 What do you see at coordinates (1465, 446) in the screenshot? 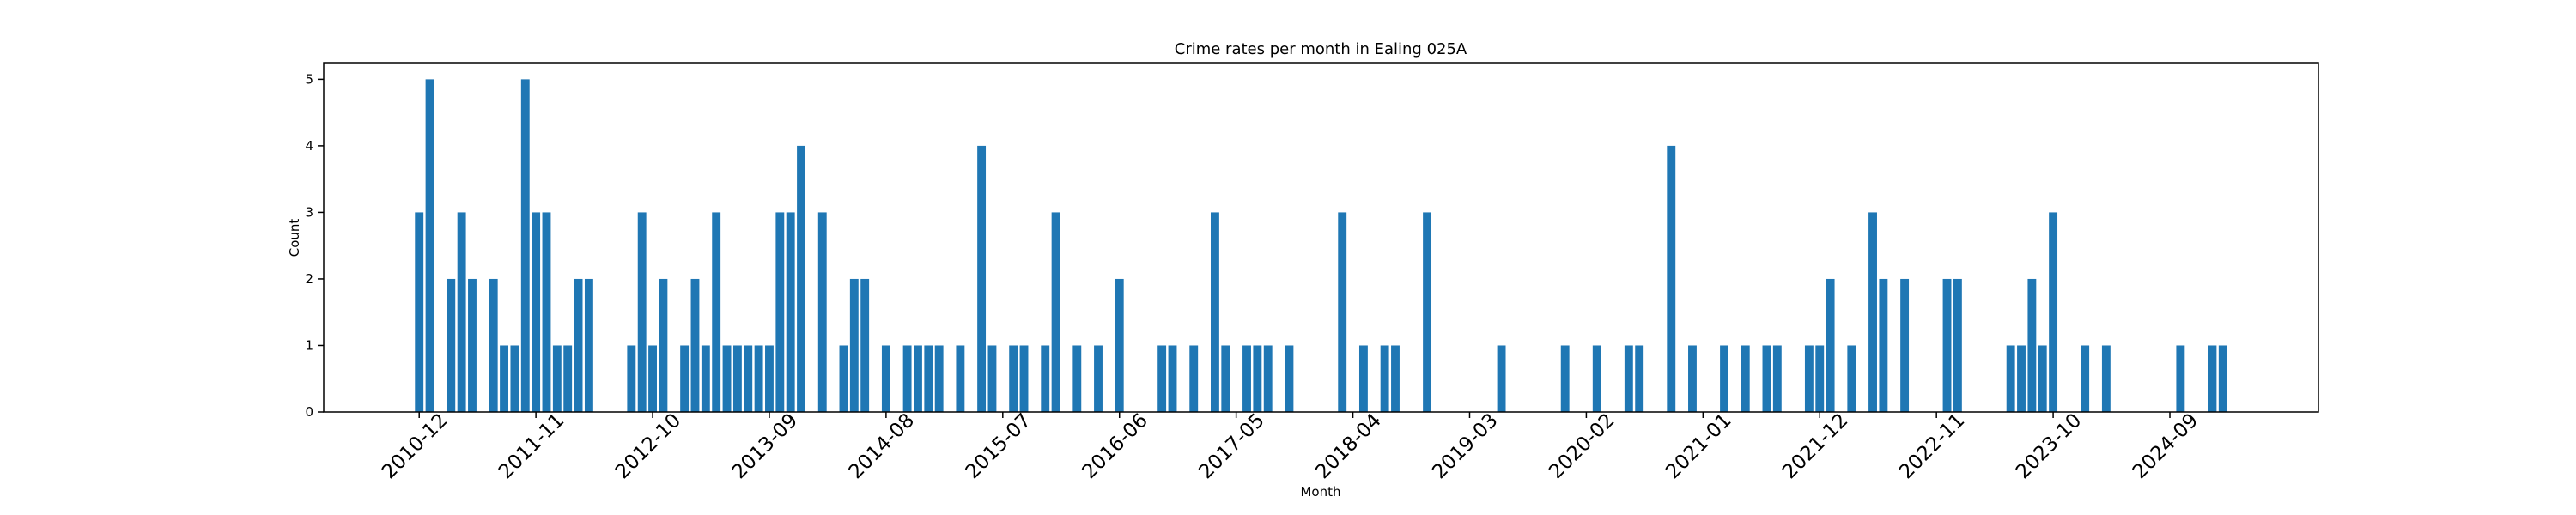
I see `x-tick-label: 2019-03` at bounding box center [1465, 446].